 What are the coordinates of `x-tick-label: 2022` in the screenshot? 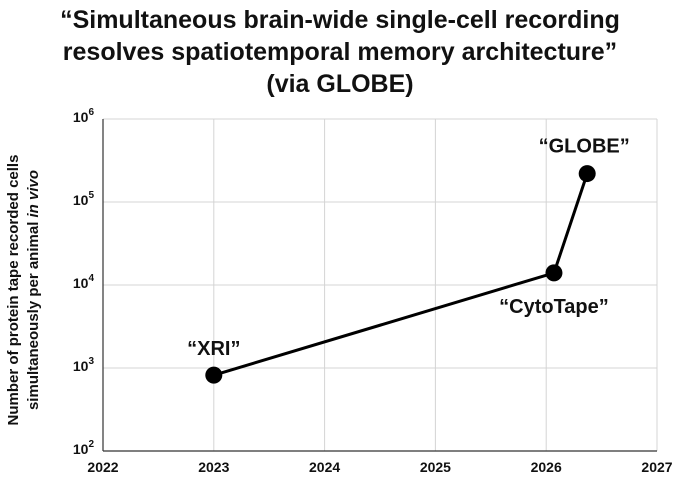 It's located at (102, 467).